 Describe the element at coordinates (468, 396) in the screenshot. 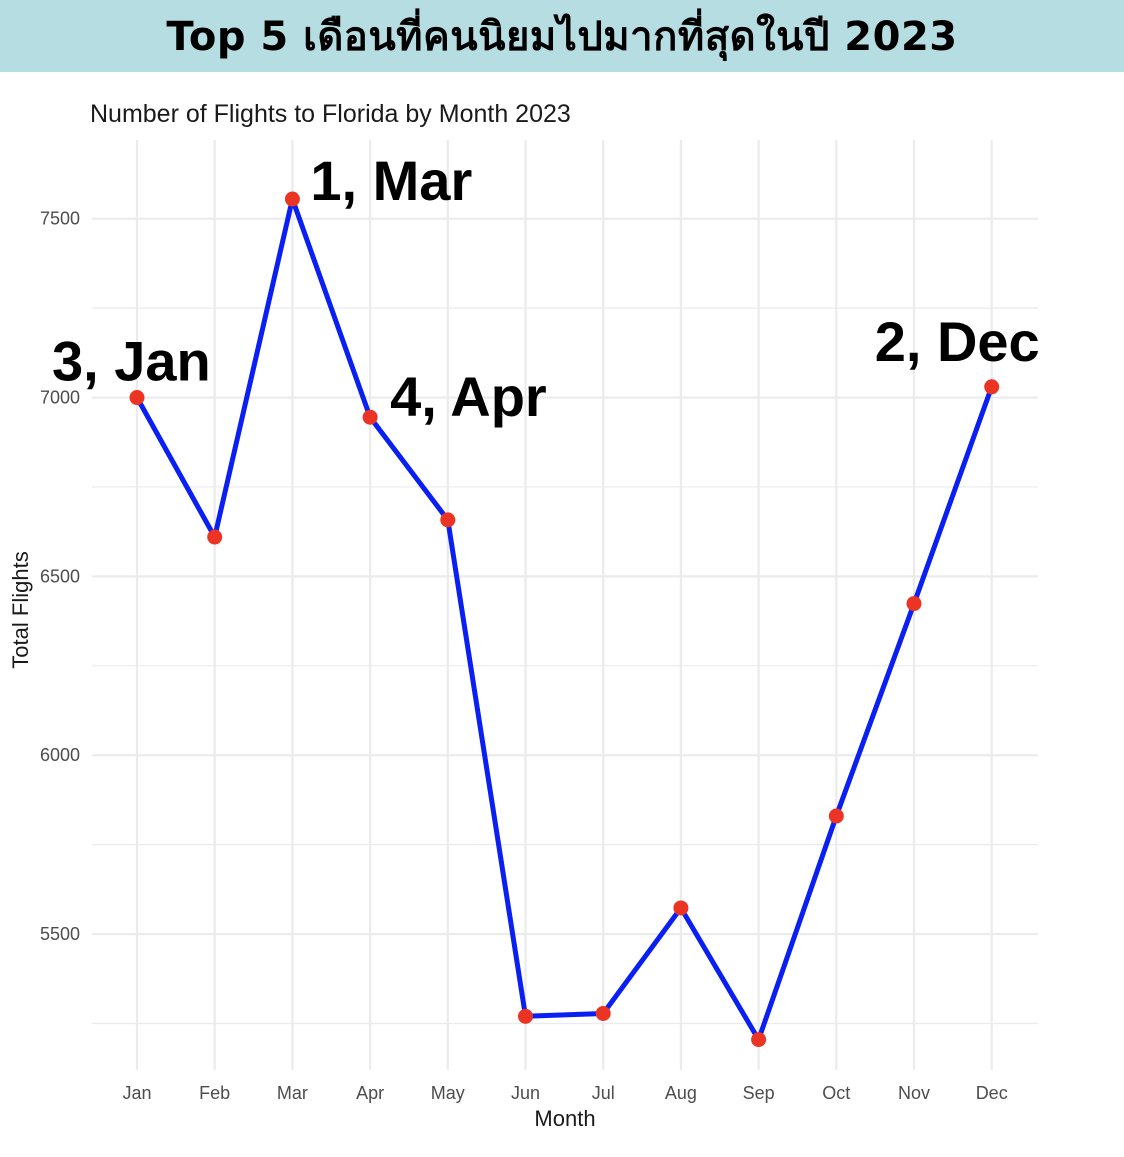

I see `annotation-label: 4, Apr` at that location.